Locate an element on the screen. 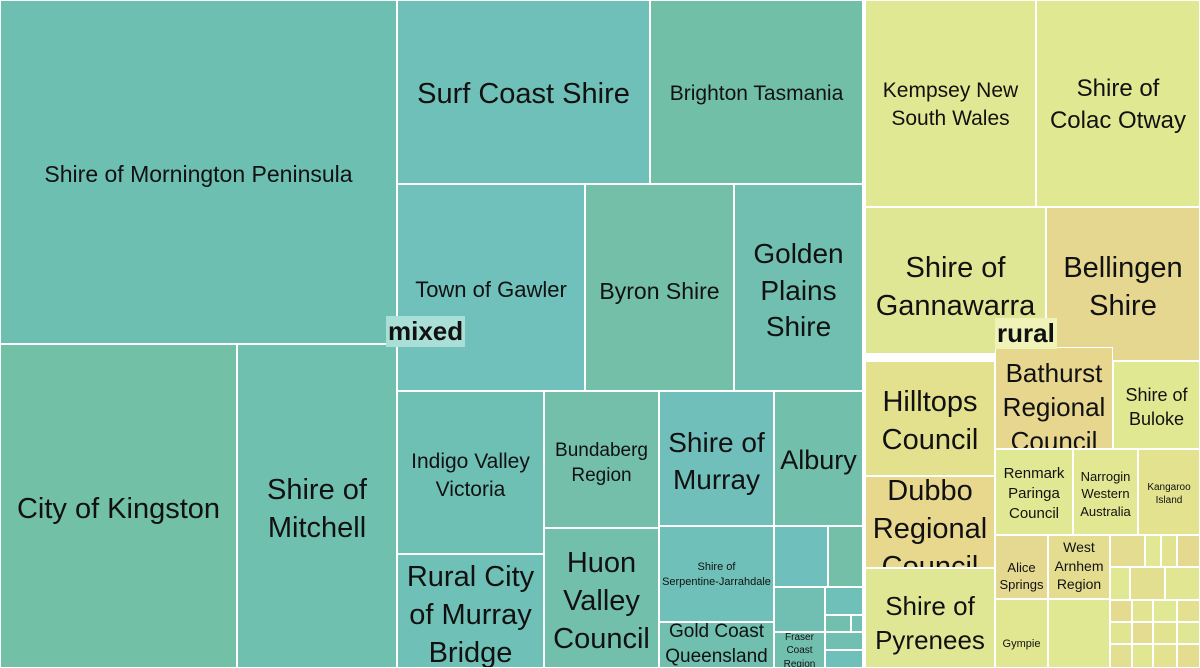  tile-shire-of-serpentine-jarrahdale: Shire of Serpentine-Jarrahdale is located at coordinates (716, 574).